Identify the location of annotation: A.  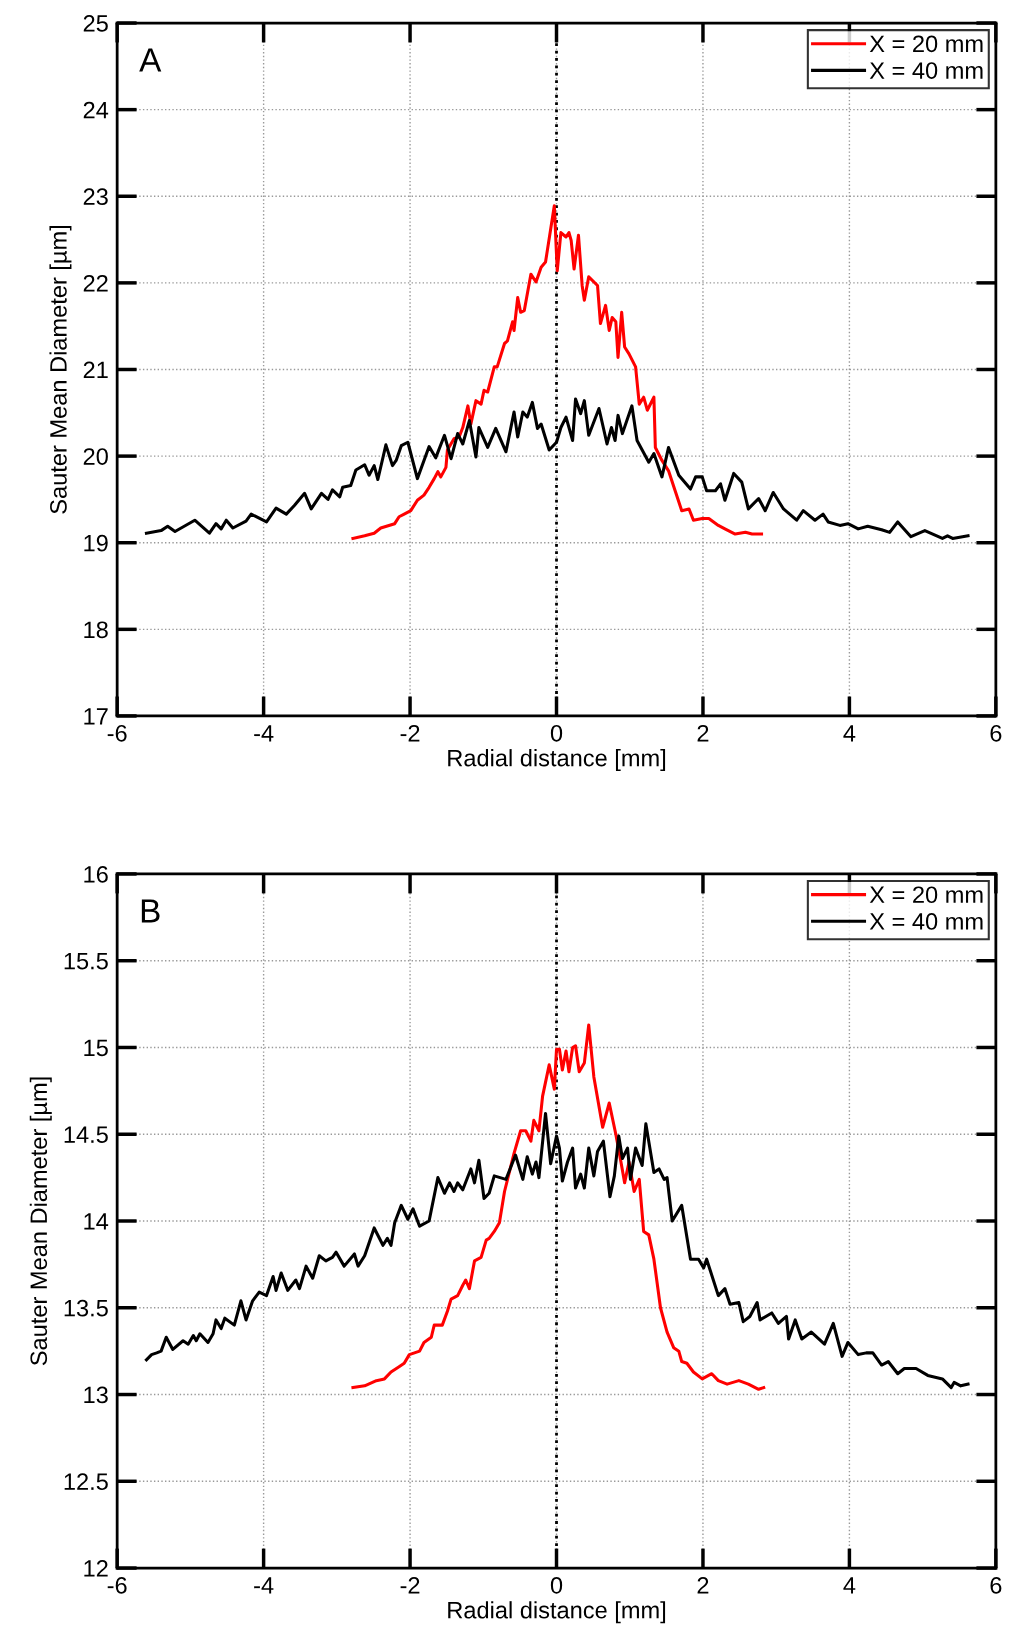
(150, 60).